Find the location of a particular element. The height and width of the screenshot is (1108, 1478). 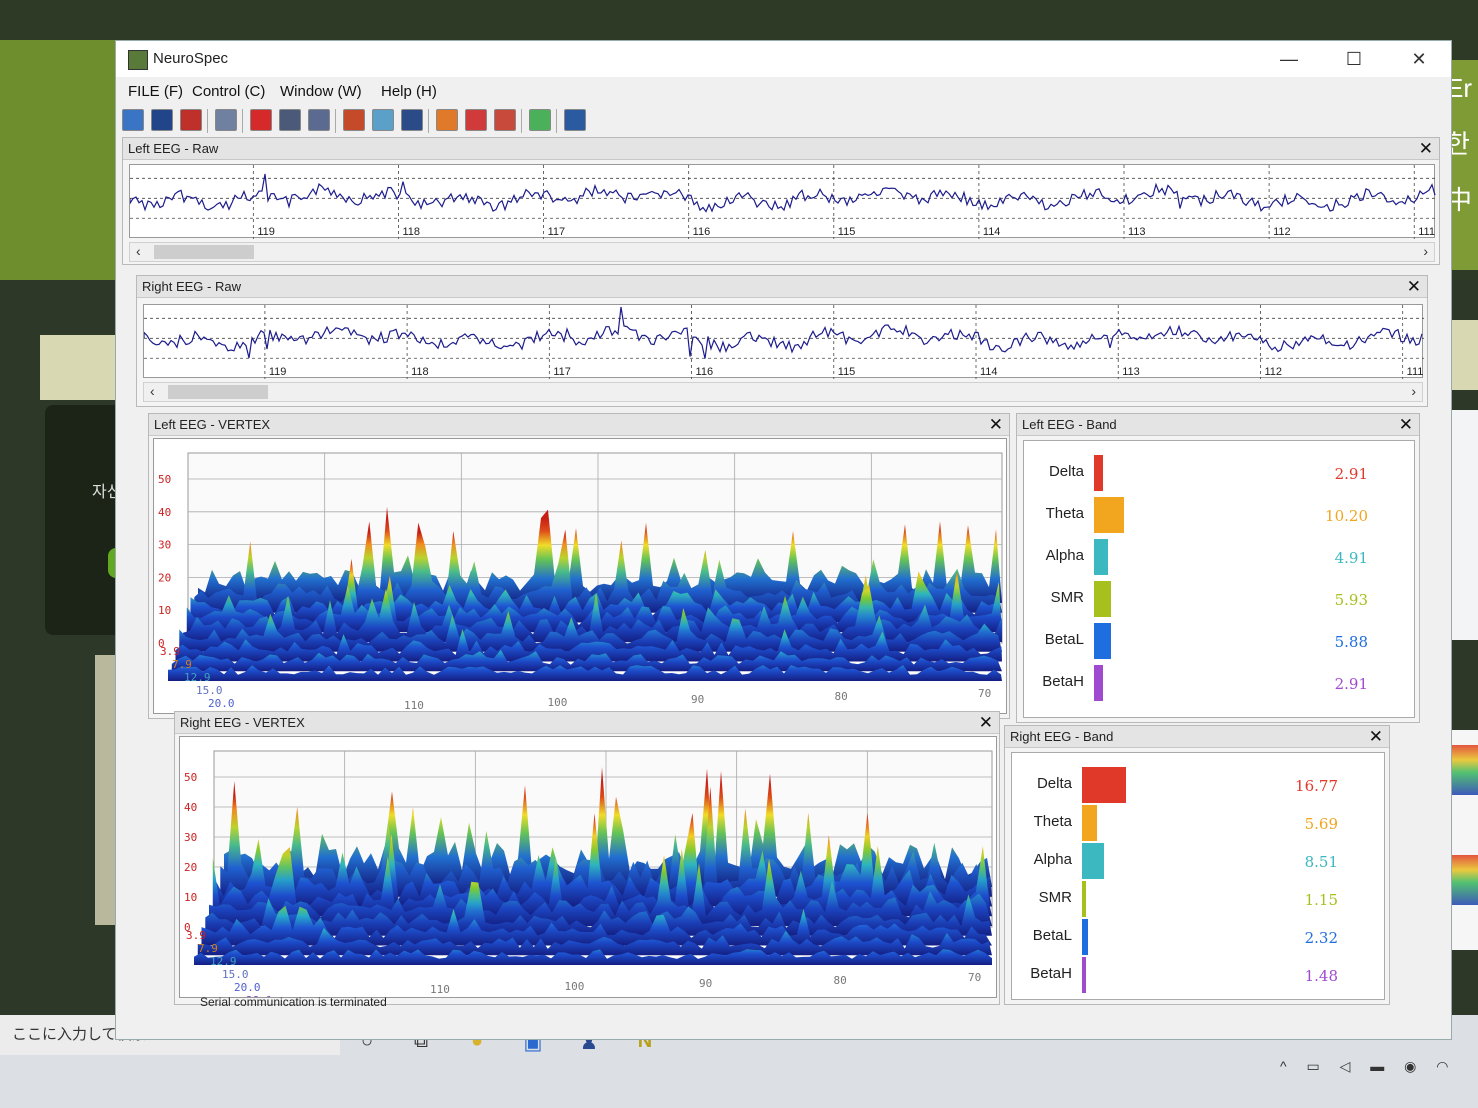

right-eeg-raw-plot: 119 118 117 116 115 114 113 112 111 is located at coordinates (783, 341).